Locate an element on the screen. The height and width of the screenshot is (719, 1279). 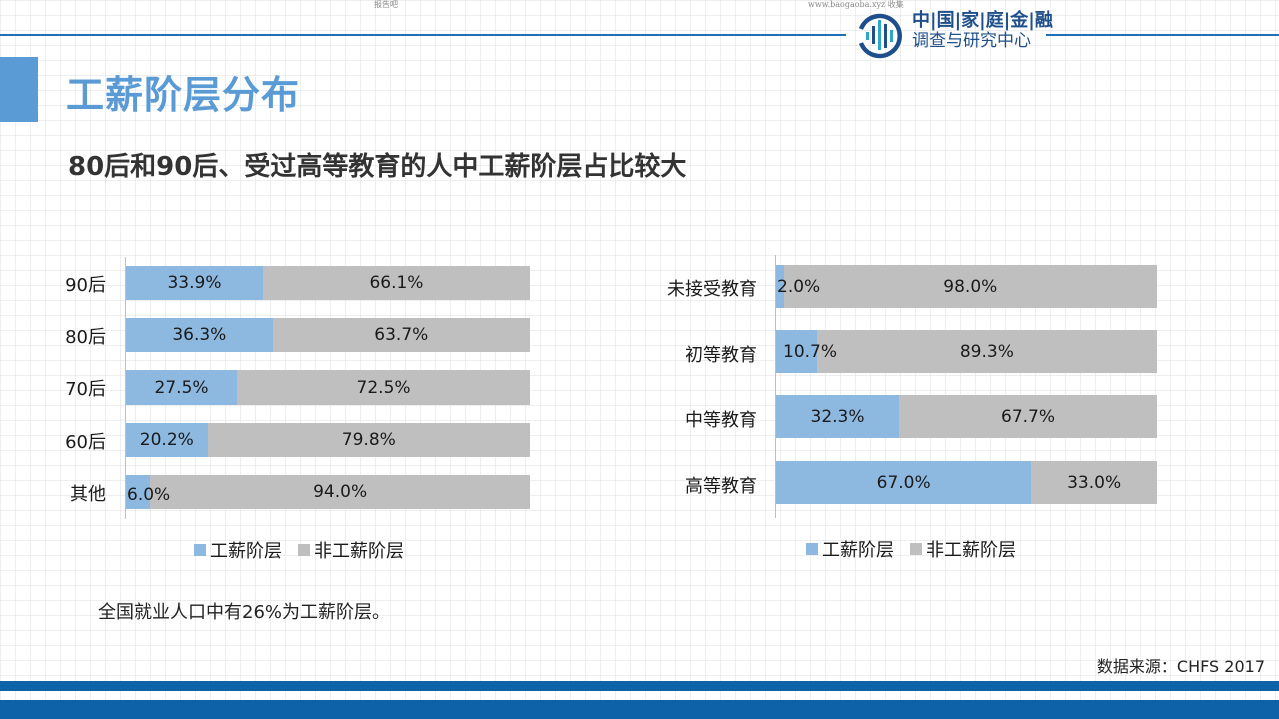
data-source: 数据来源：CHFS 2017 is located at coordinates (1180, 666).